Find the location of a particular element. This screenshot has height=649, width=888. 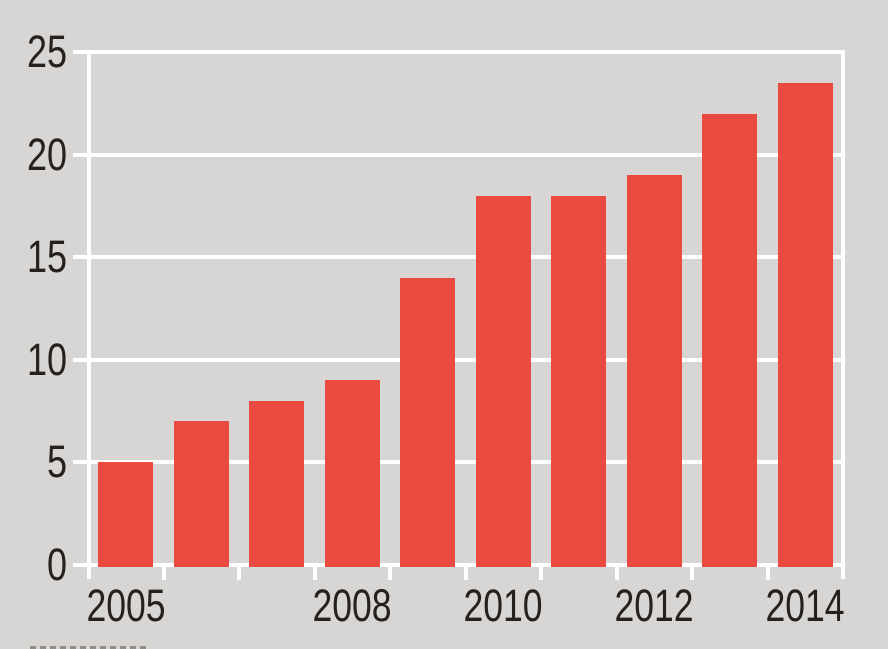

y-axis-line is located at coordinates (89, 314).